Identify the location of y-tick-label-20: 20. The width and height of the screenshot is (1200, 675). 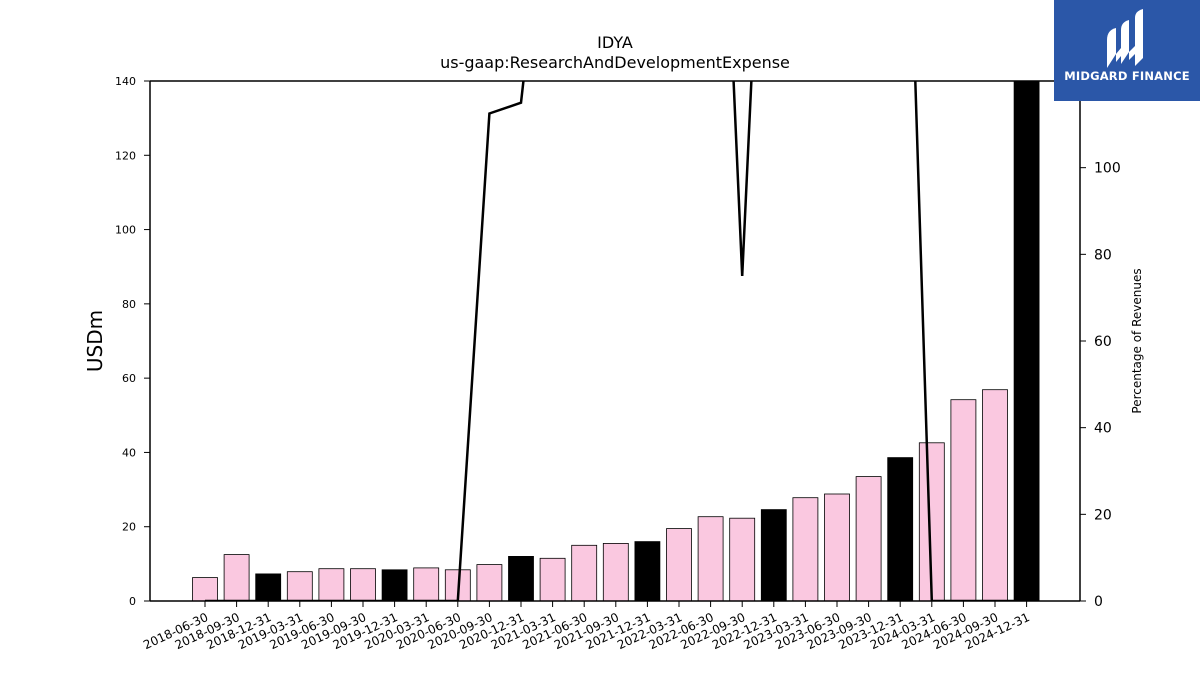
(129, 527).